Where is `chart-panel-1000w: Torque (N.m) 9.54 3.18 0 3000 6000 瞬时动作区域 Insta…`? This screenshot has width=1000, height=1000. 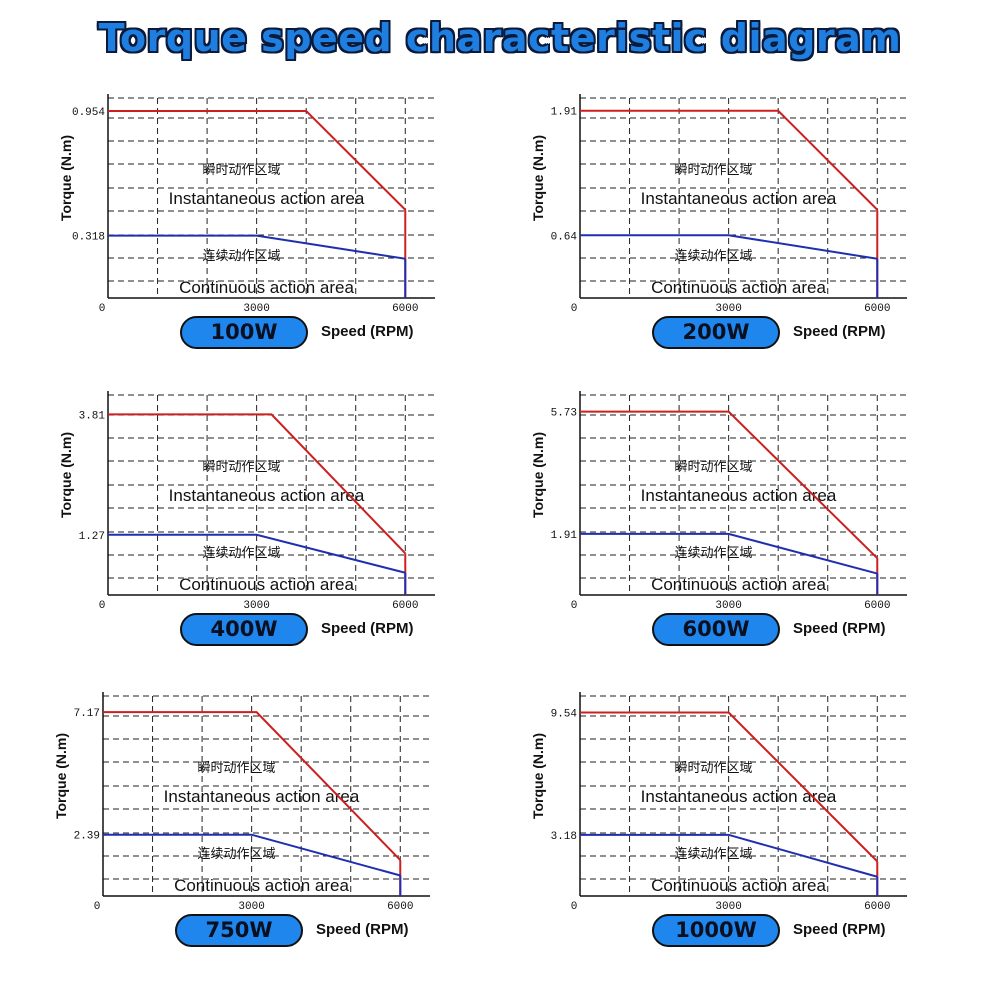 chart-panel-1000w: Torque (N.m) 9.54 3.18 0 3000 6000 瞬时动作区域 Insta… is located at coordinates (763, 836).